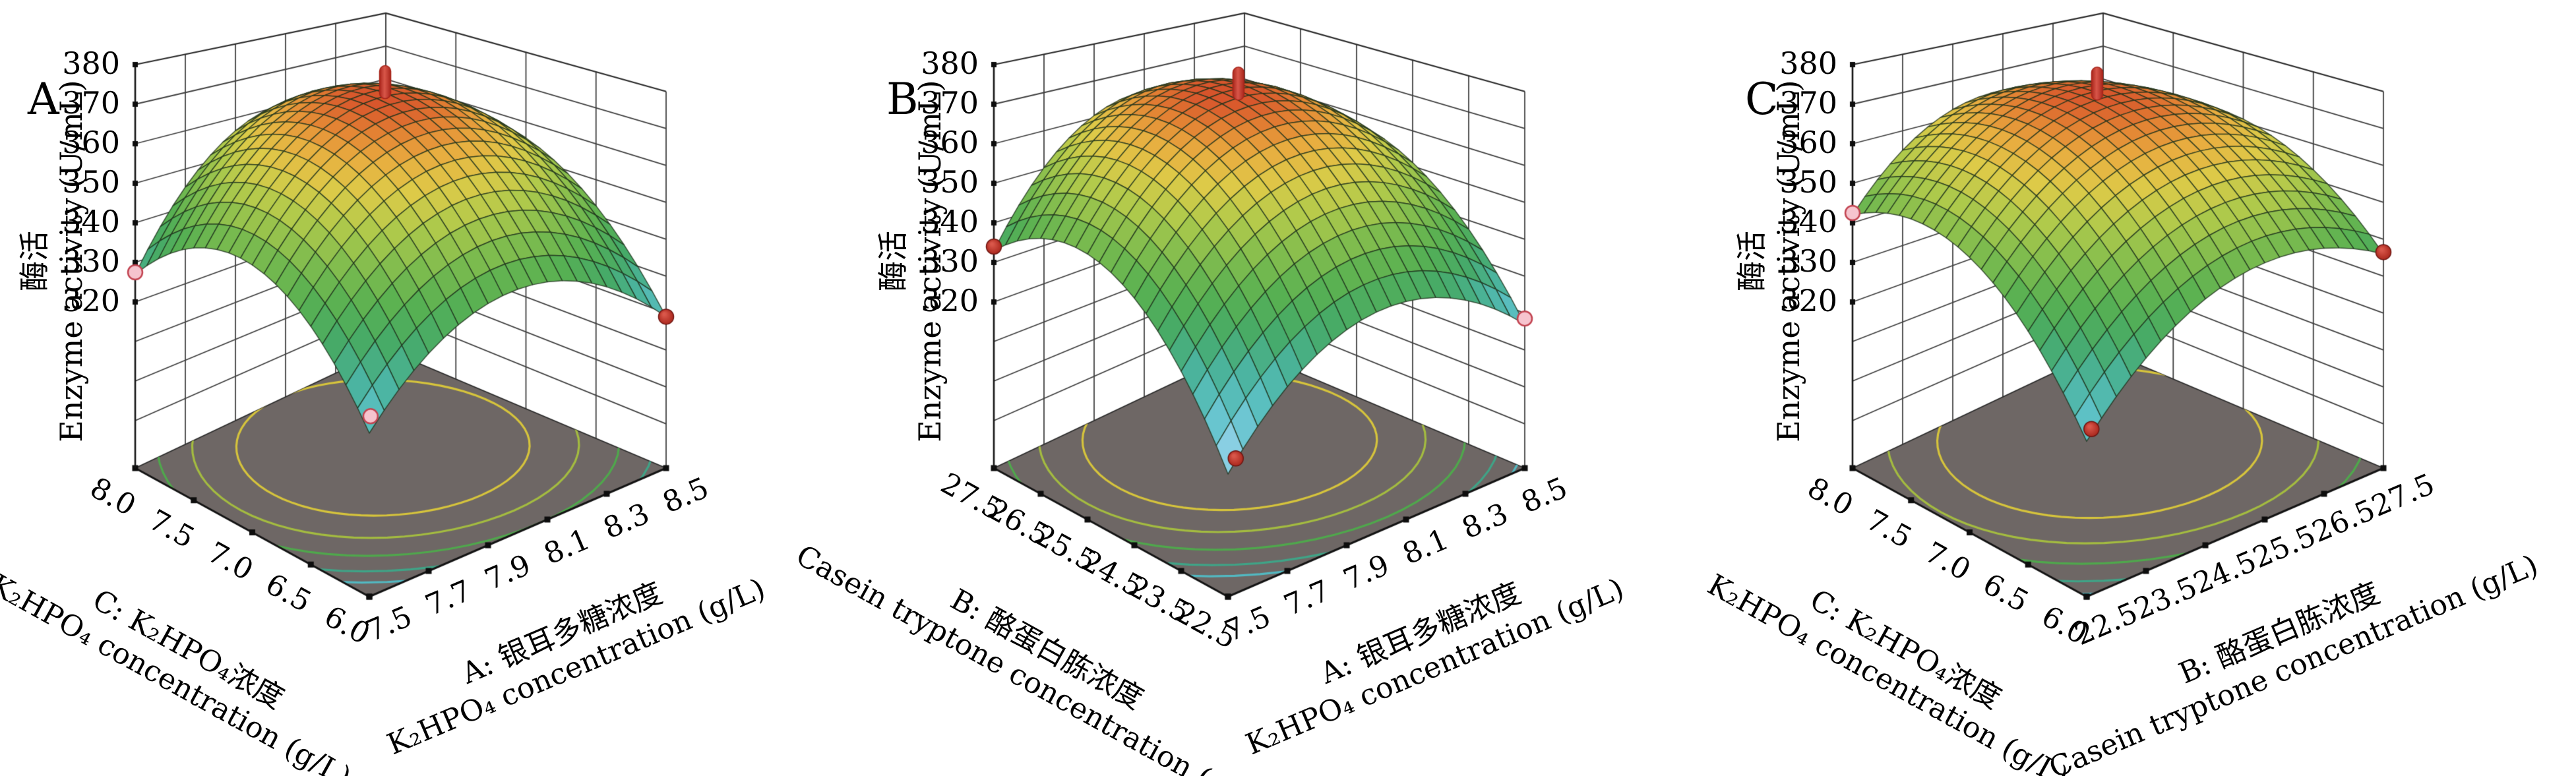 This screenshot has height=776, width=2576. What do you see at coordinates (1762, 99) in the screenshot?
I see `panel-letter-c: C` at bounding box center [1762, 99].